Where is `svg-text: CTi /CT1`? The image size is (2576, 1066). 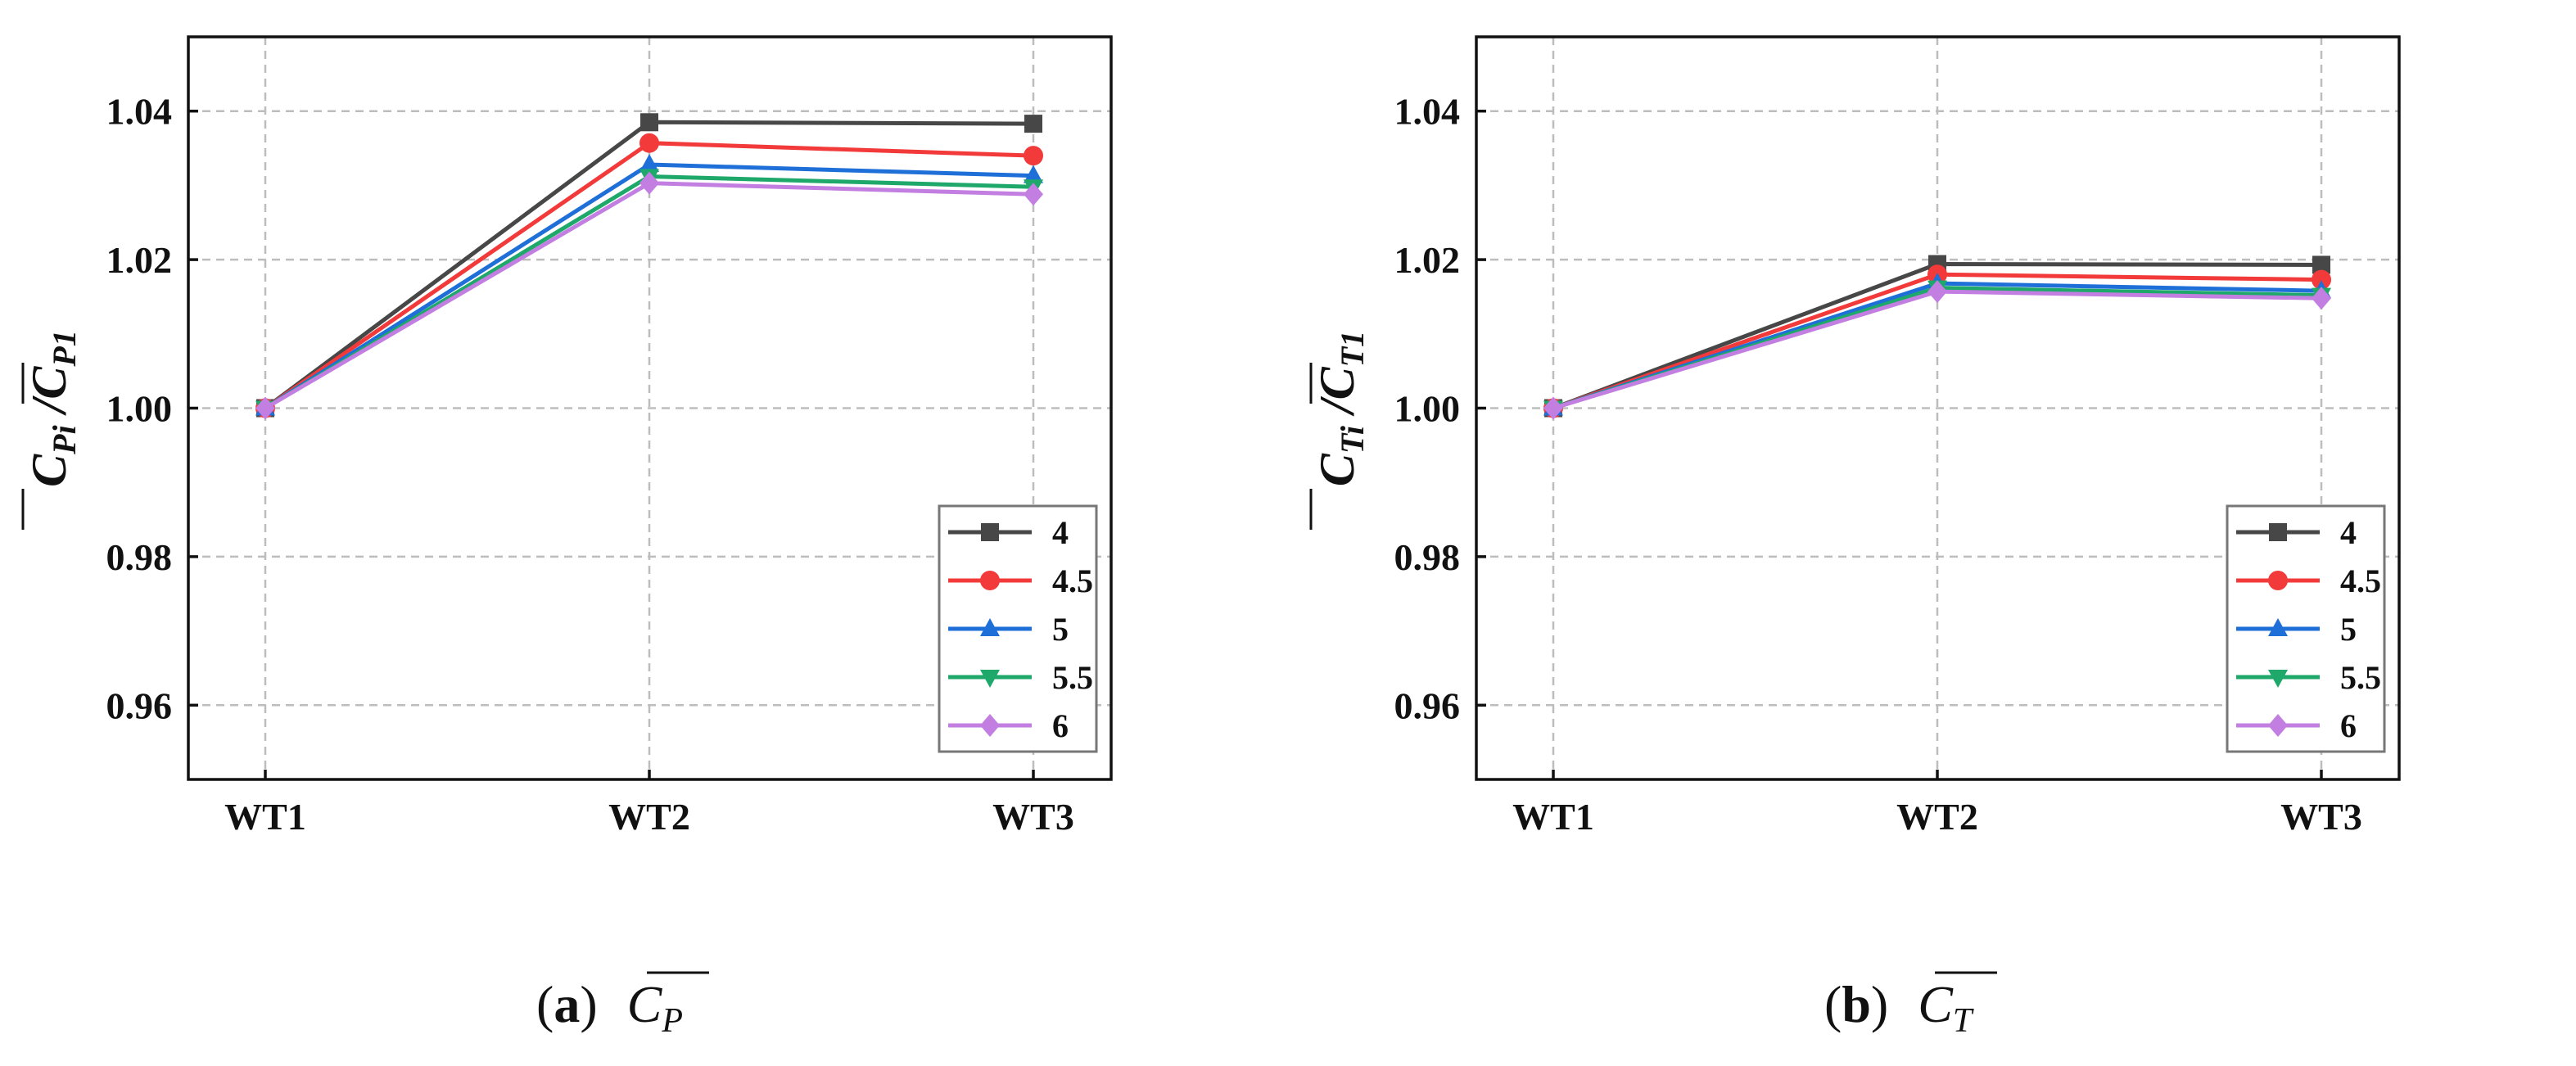 svg-text: CTi /CT1 is located at coordinates (1340, 408).